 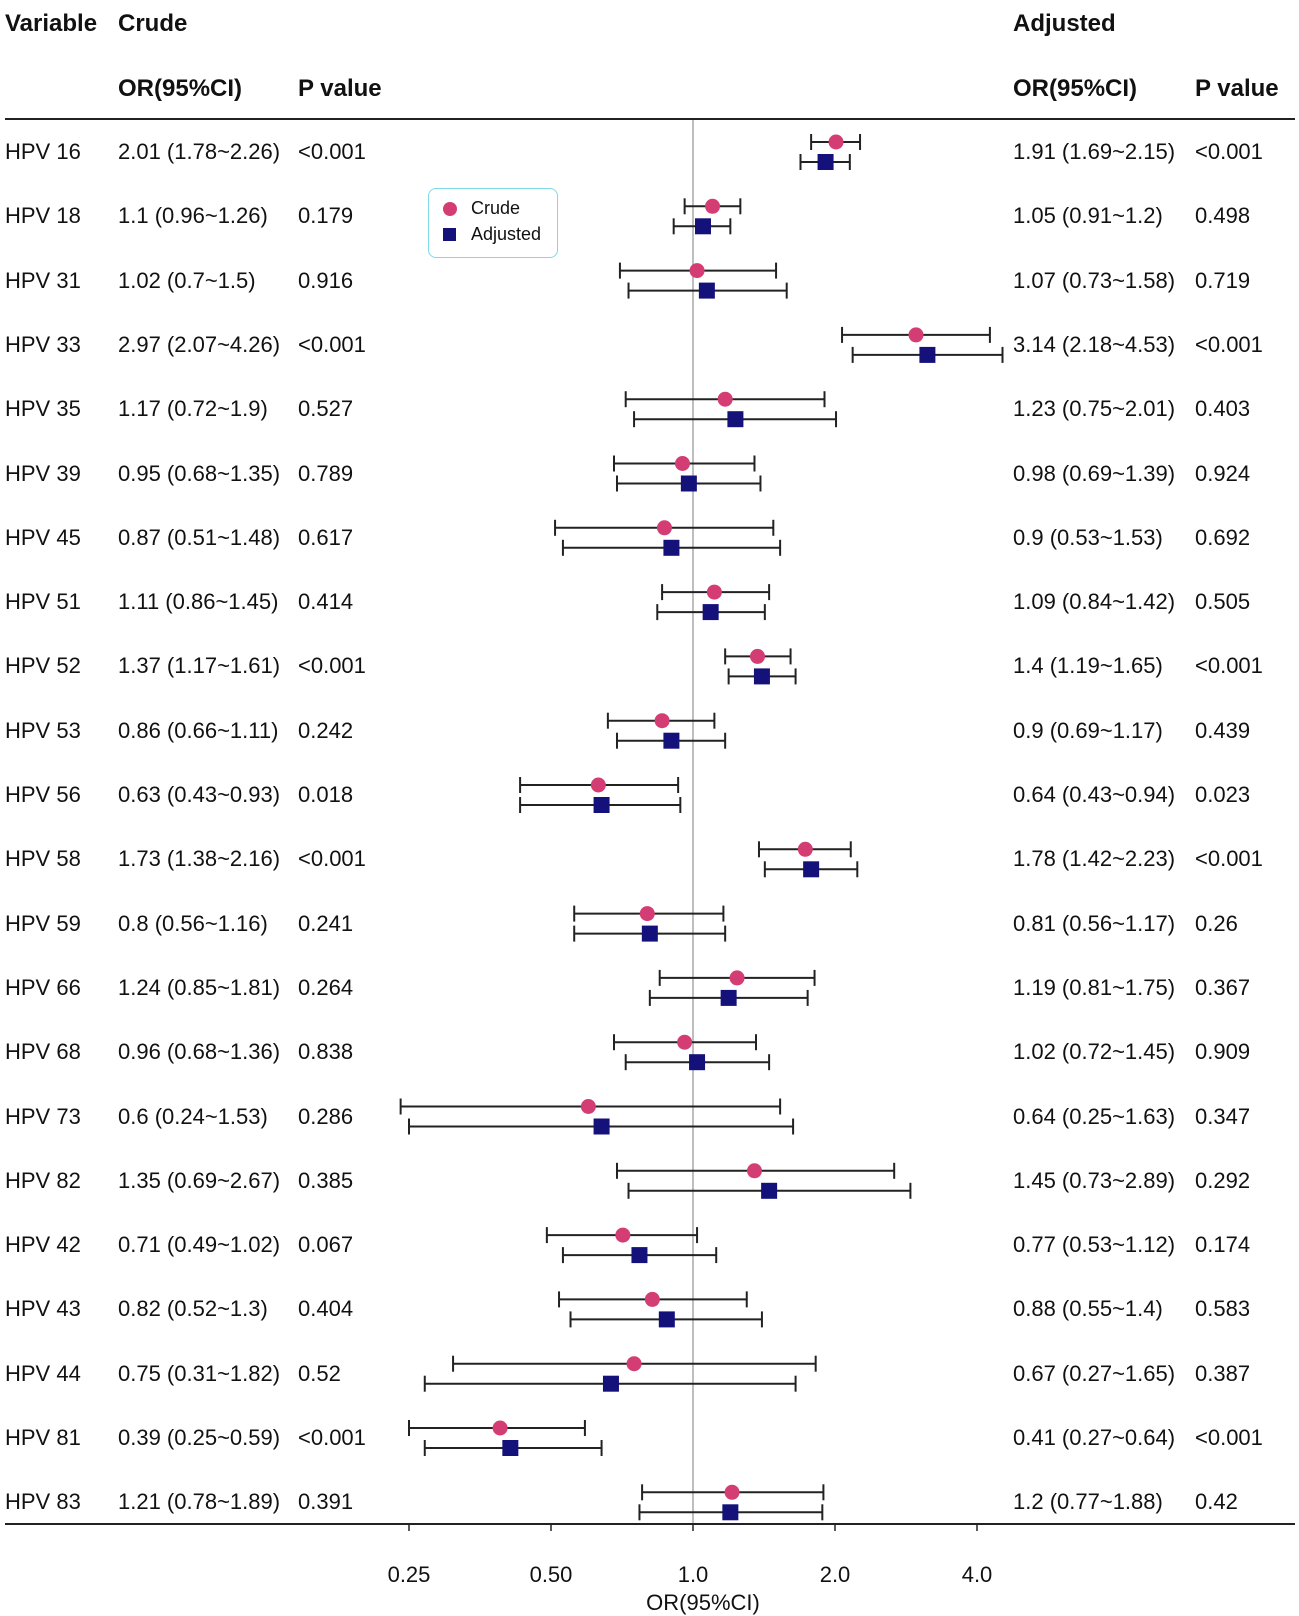 I want to click on row-crude-or: 0.6 (0.24~1.53), so click(x=193, y=1116).